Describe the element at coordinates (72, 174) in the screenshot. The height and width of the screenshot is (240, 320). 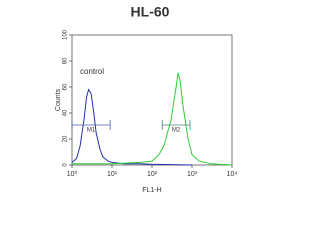
I see `x-tick-label: 10⁰` at that location.